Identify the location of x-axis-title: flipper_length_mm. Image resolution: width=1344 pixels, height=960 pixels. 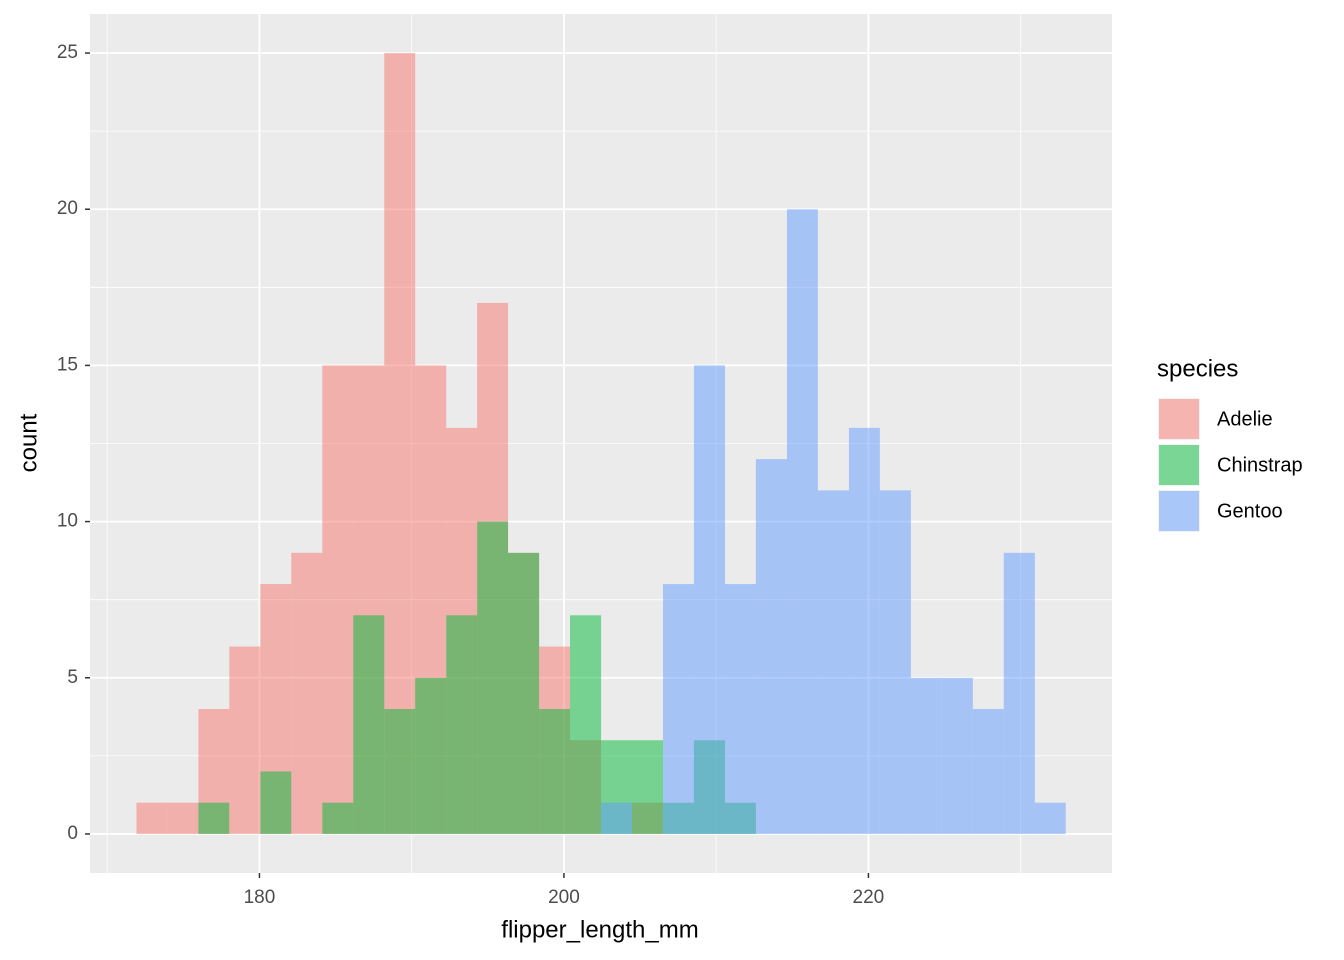
(599, 929).